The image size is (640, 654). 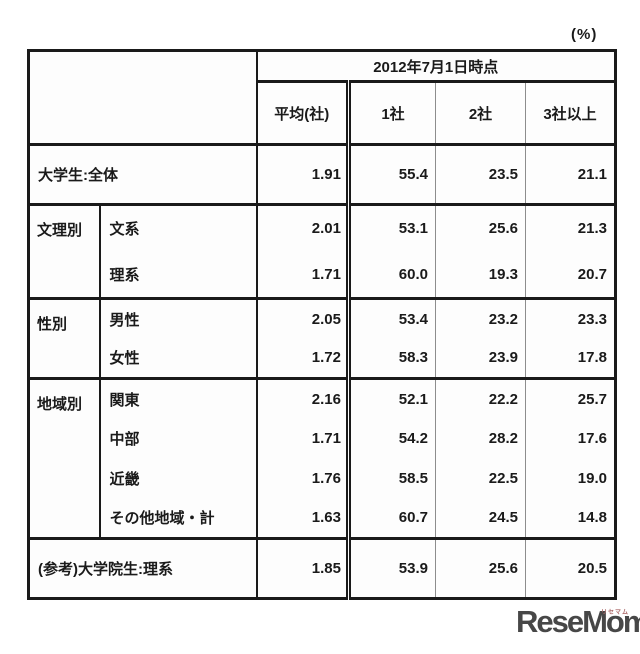 What do you see at coordinates (178, 438) in the screenshot?
I see `row-label-chubu: 中部` at bounding box center [178, 438].